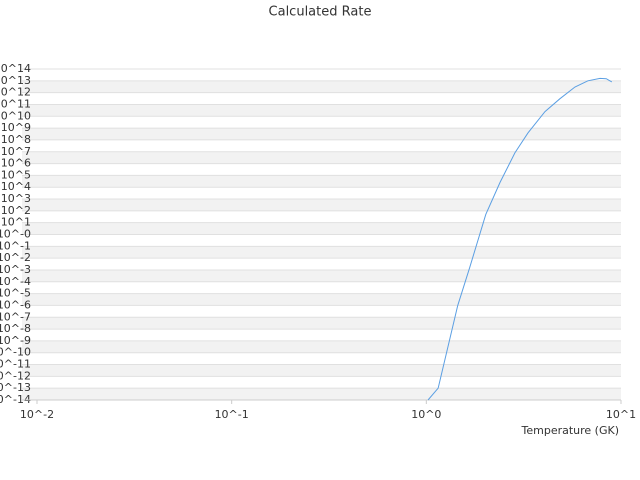  Describe the element at coordinates (15, 245) in the screenshot. I see `y-tick-label: 10^-1` at that location.